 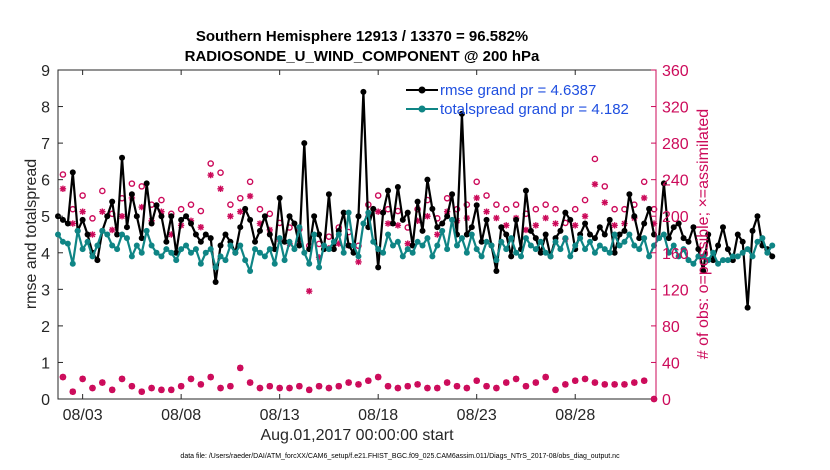 I want to click on y-tick-label: 8, so click(x=45, y=108).